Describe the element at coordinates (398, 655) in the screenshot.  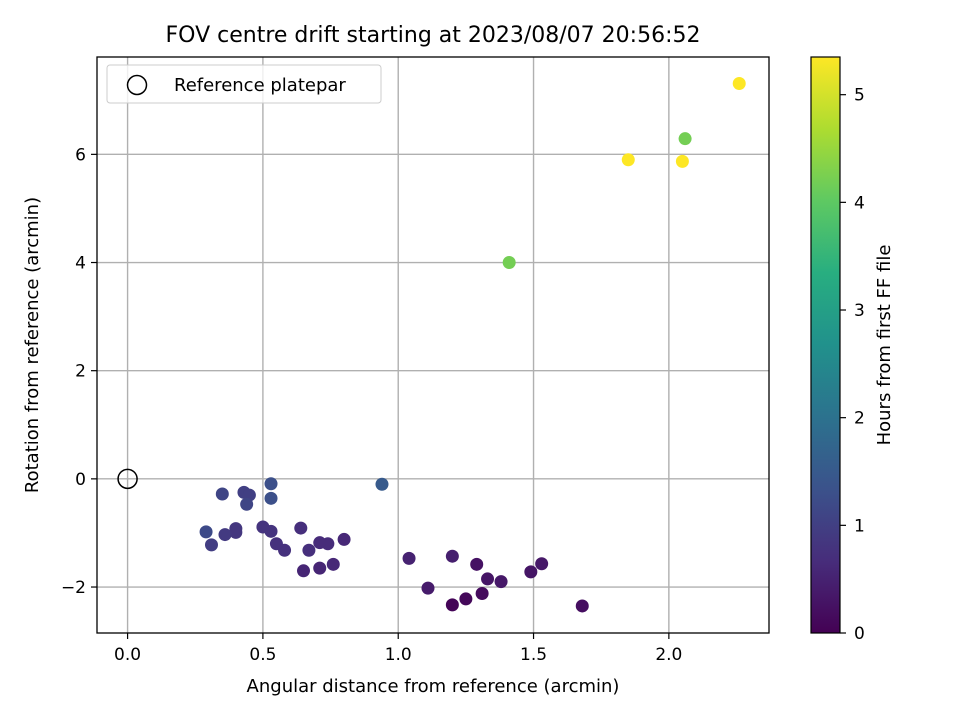
I see `x-tick-label: 1.0` at that location.